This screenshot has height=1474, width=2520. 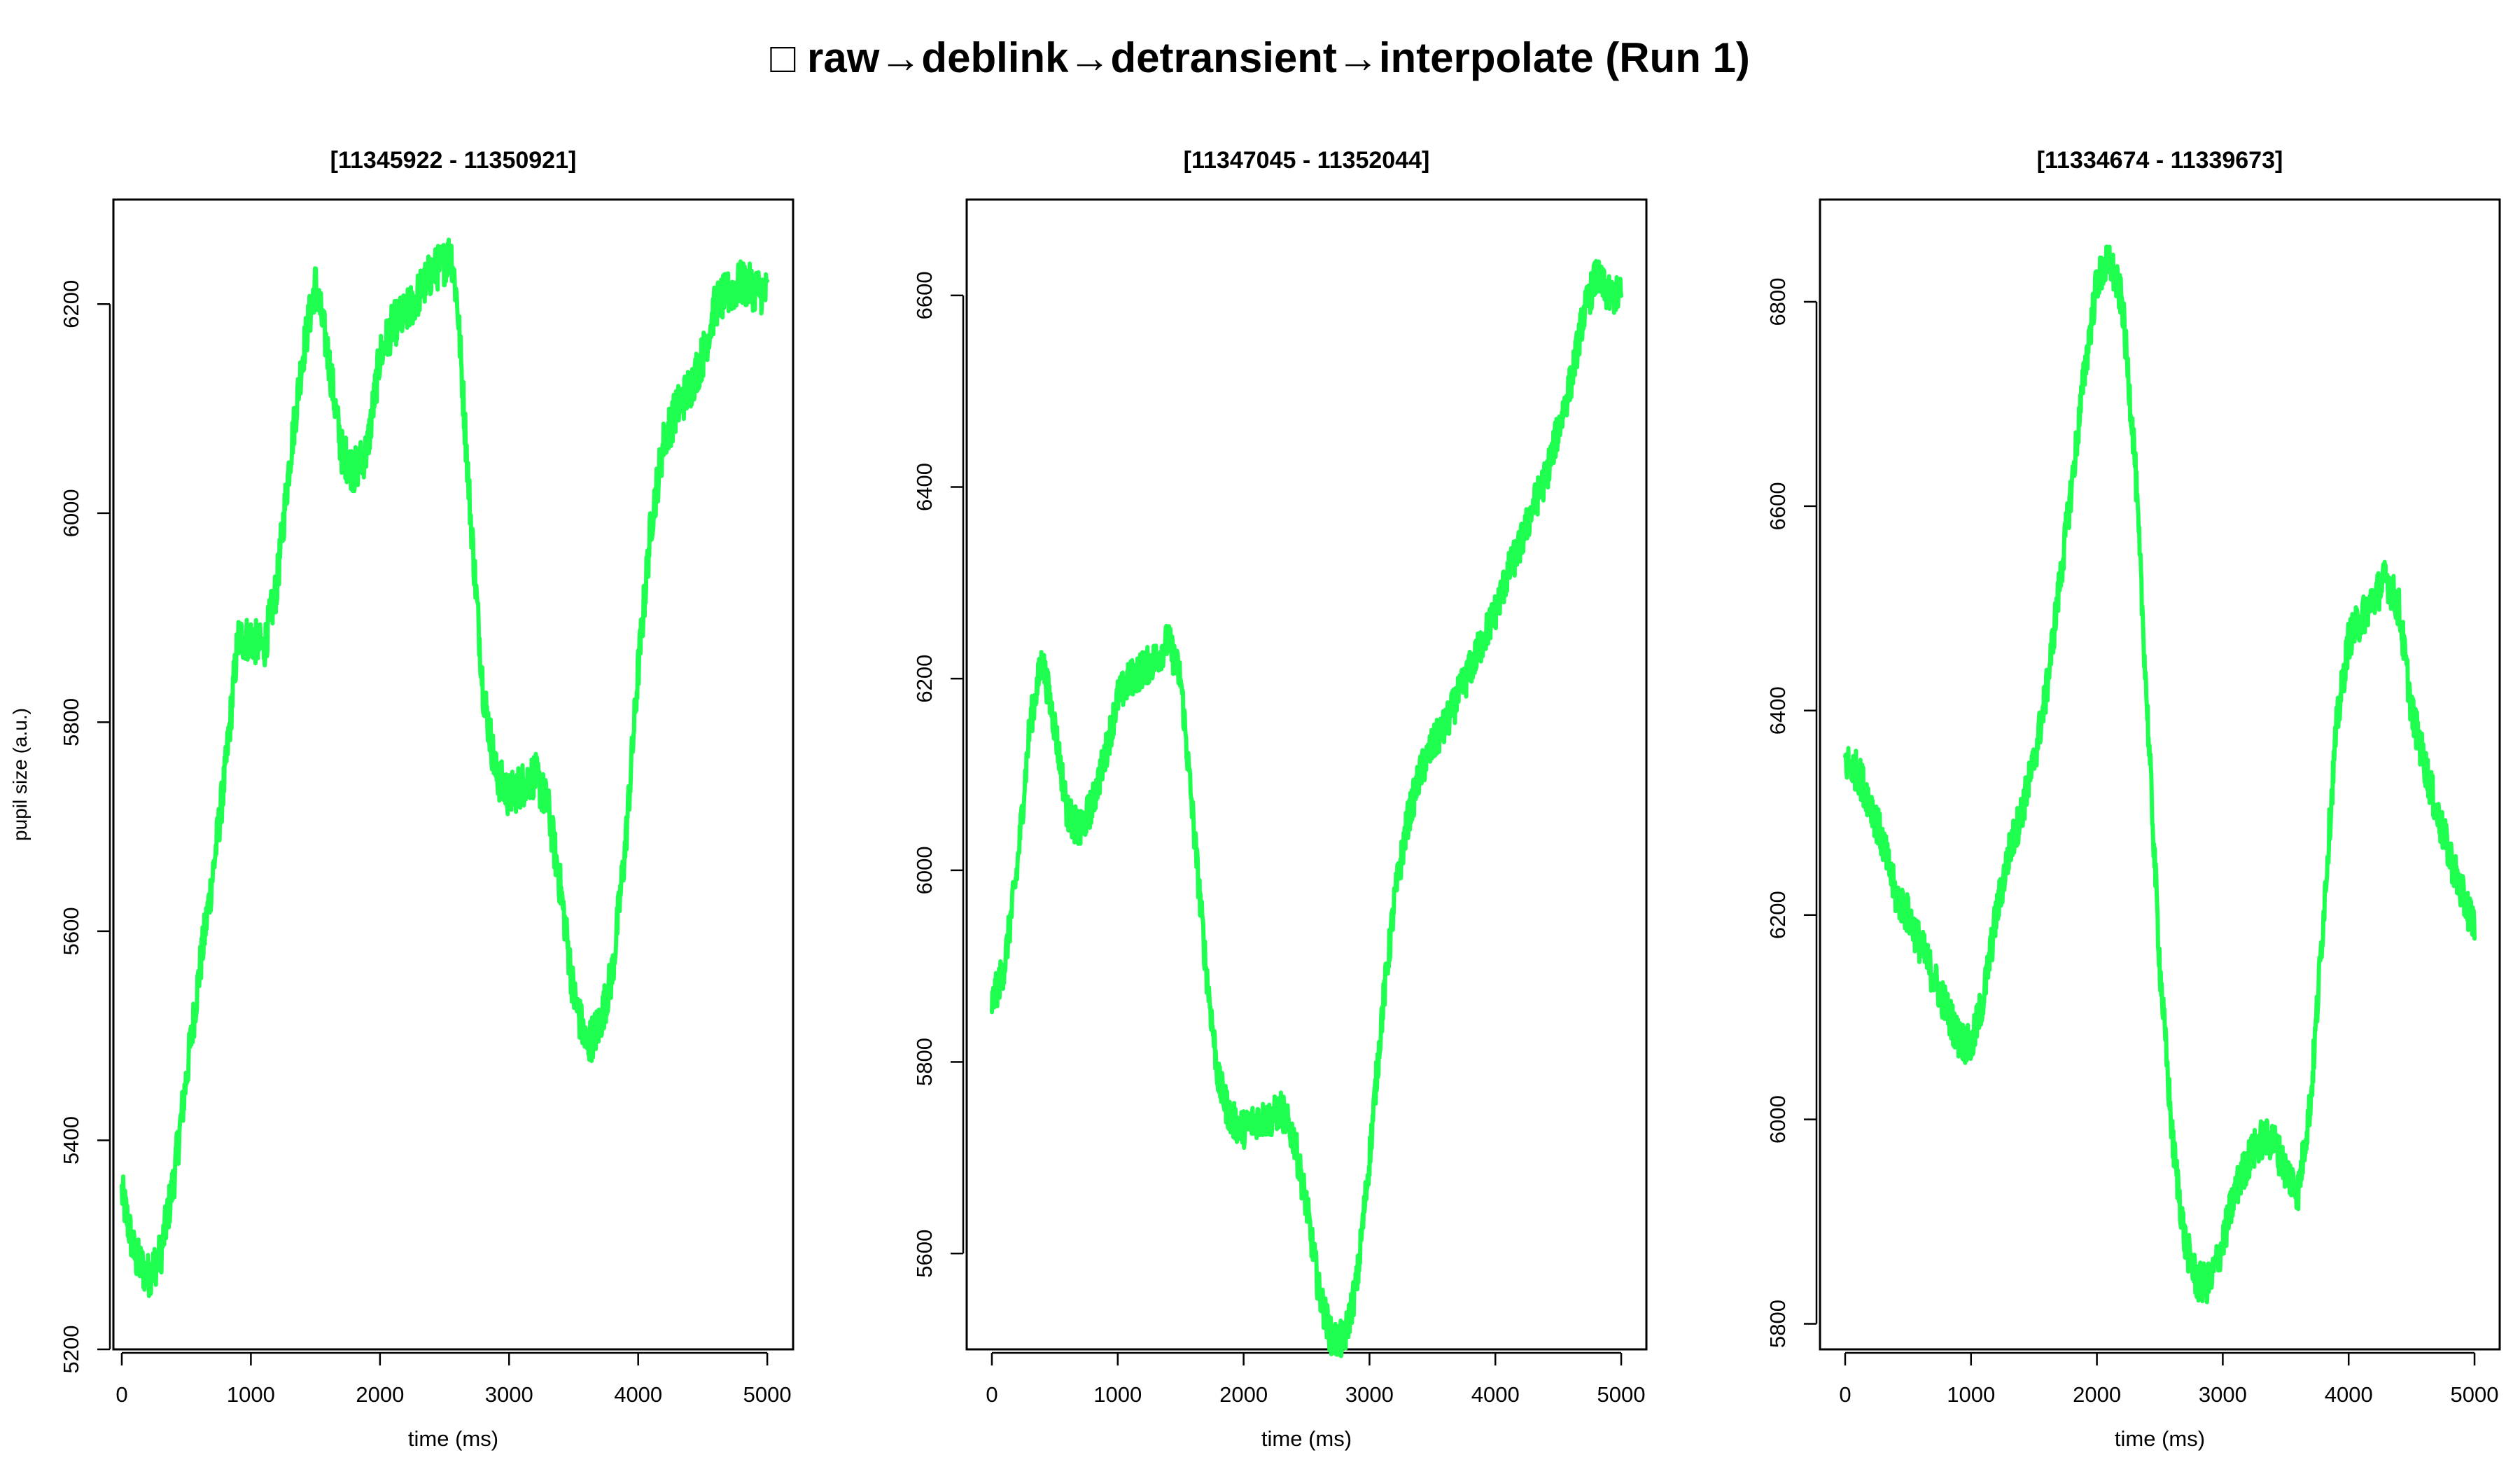 What do you see at coordinates (71, 1140) in the screenshot?
I see `y-tick-label: 5400` at bounding box center [71, 1140].